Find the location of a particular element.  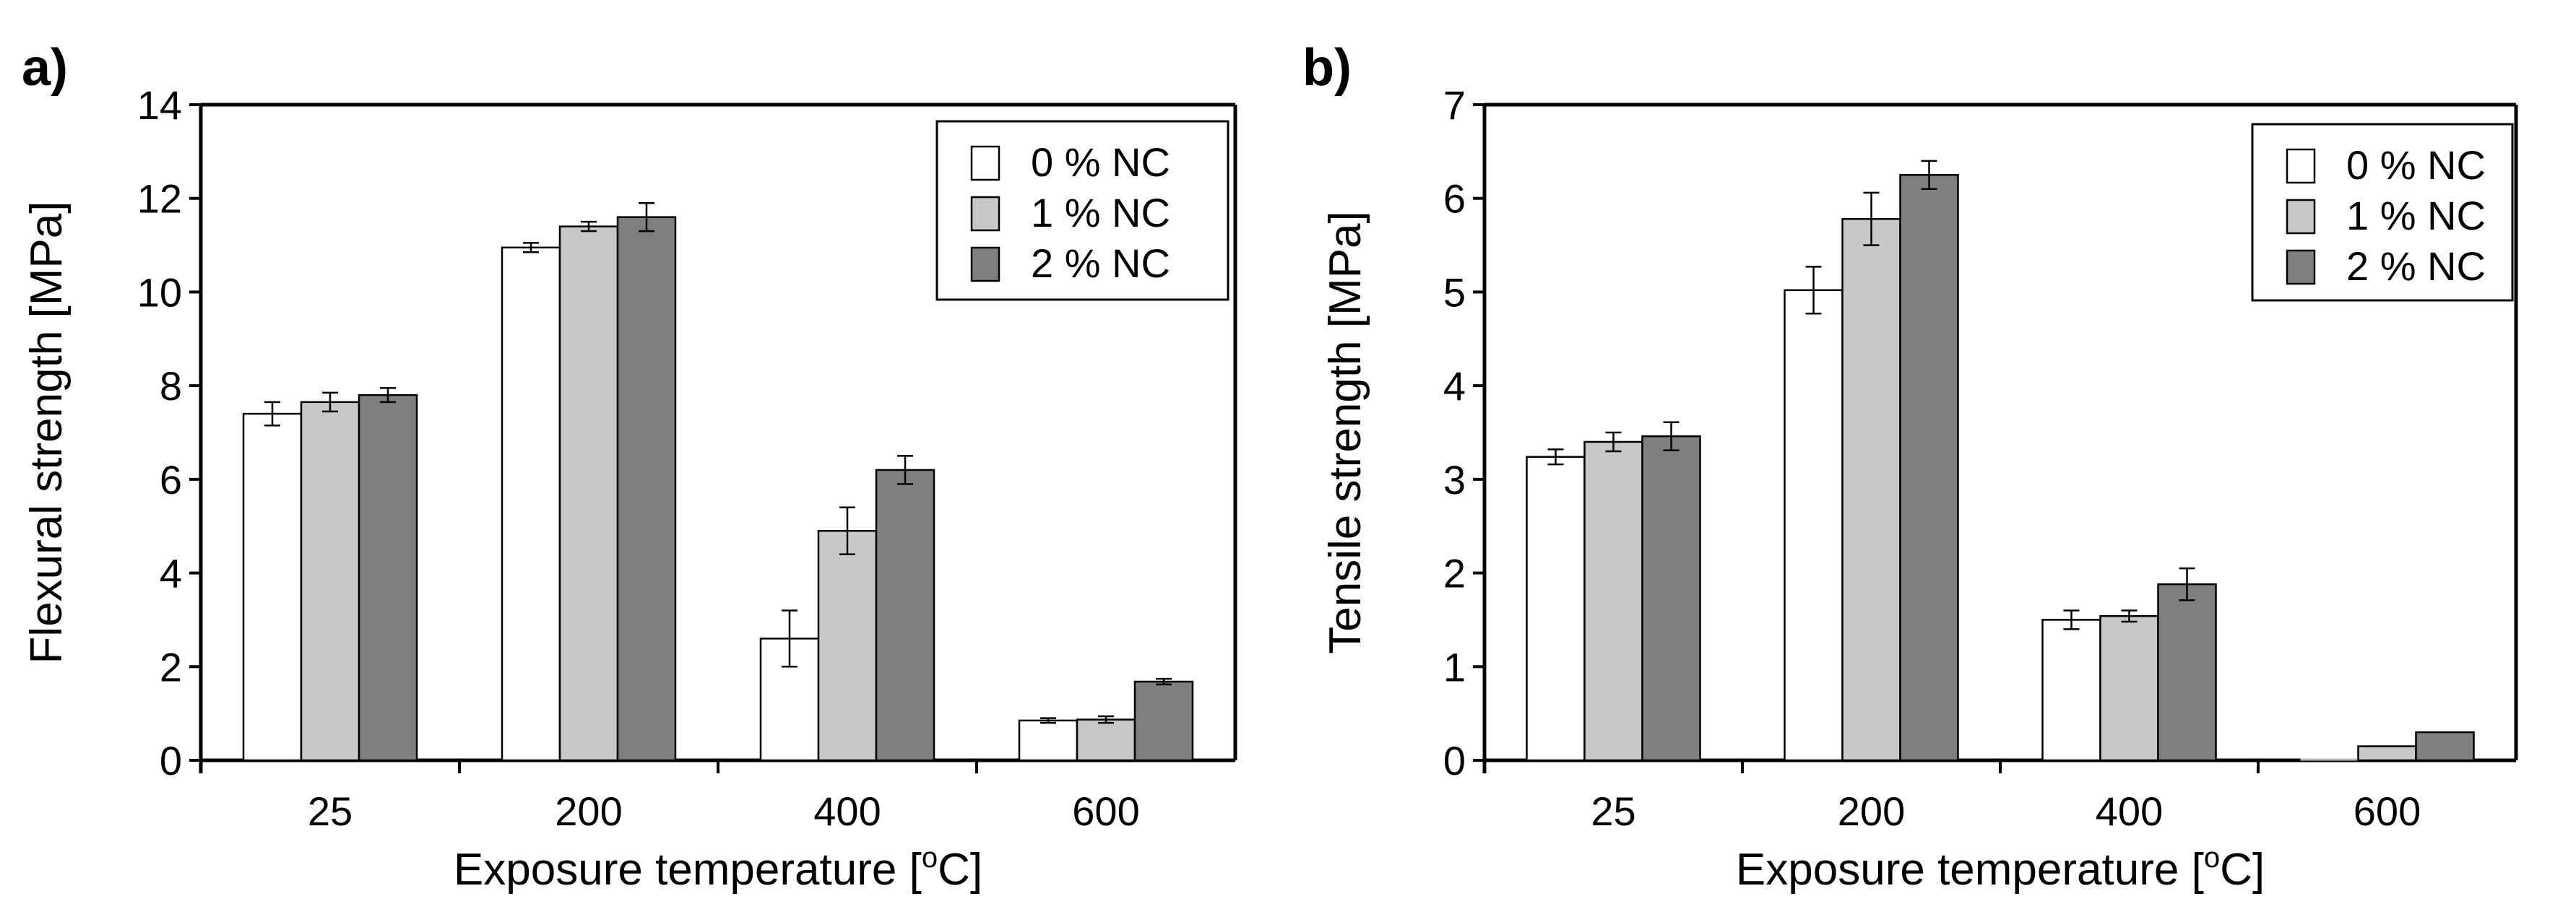

y-axis-title: Flexural strength [MPa] is located at coordinates (47, 432).